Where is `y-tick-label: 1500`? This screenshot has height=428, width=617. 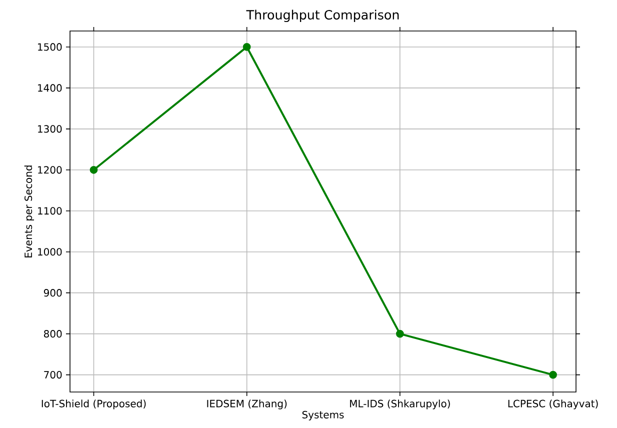
y-tick-label: 1500 is located at coordinates (50, 47).